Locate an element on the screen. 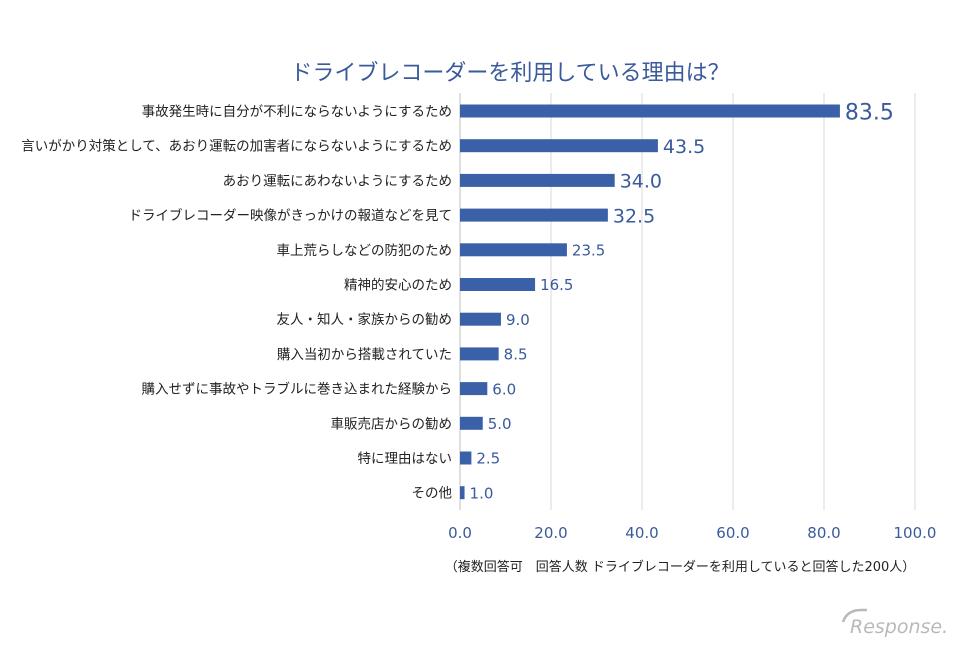 The height and width of the screenshot is (645, 968). x-tick-labels: 0.0 20.0 40.0 60.0 80.0 100.0 is located at coordinates (692, 533).